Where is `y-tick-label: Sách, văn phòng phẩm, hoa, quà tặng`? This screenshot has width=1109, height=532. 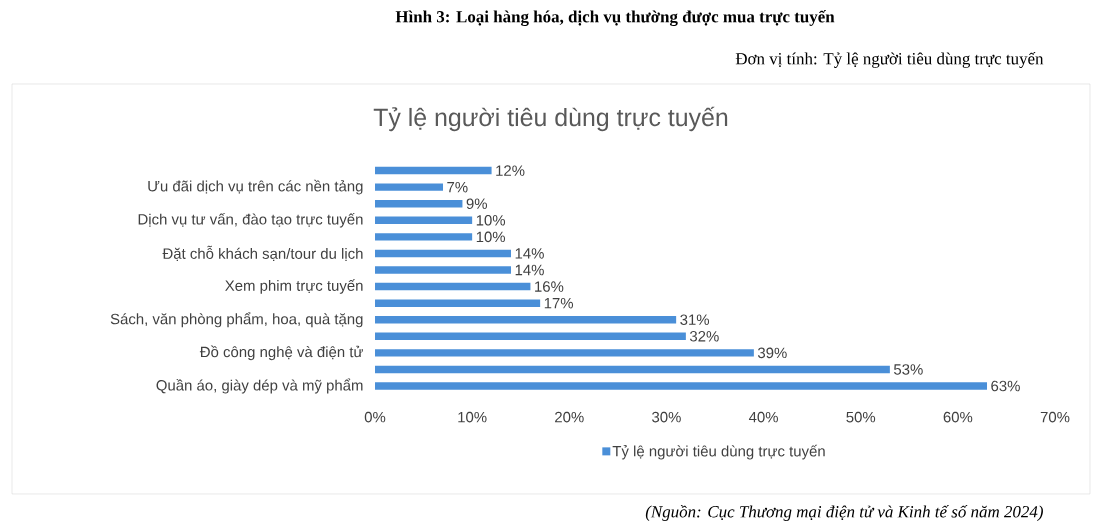 y-tick-label: Sách, văn phòng phẩm, hoa, quà tặng is located at coordinates (236, 320).